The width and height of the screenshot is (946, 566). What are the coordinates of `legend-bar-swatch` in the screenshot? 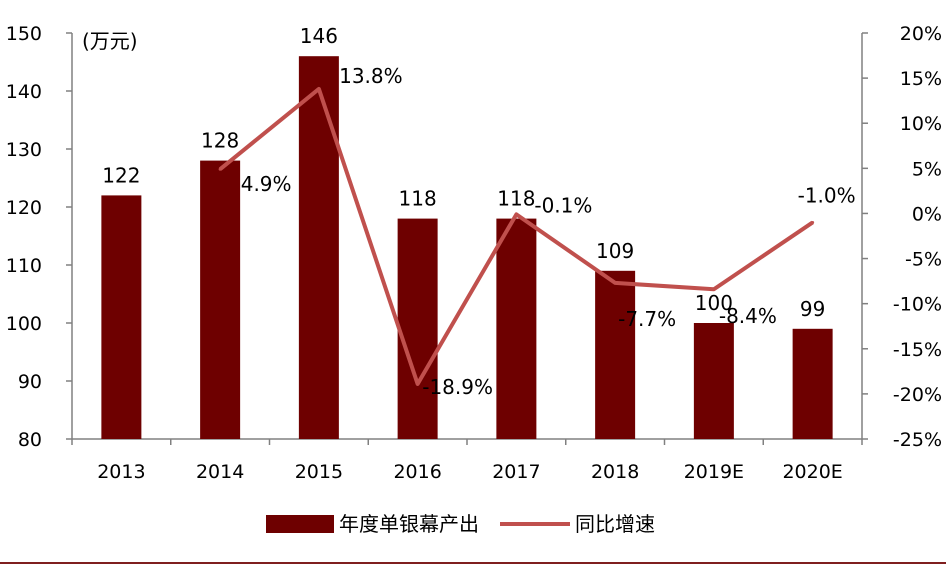 It's located at (300, 524).